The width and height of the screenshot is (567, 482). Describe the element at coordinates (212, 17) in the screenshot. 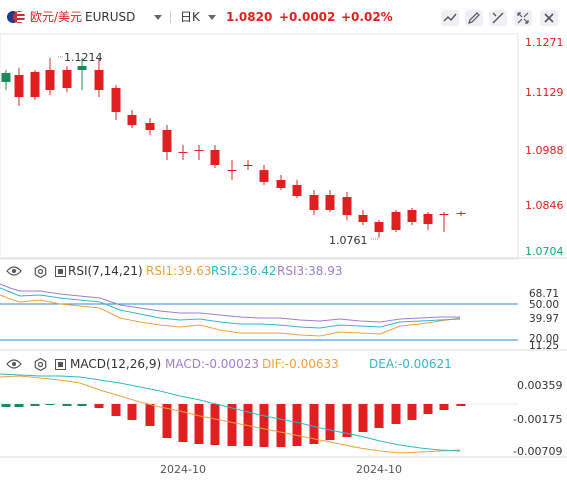

I see `timeframe-dropdown-icon` at that location.